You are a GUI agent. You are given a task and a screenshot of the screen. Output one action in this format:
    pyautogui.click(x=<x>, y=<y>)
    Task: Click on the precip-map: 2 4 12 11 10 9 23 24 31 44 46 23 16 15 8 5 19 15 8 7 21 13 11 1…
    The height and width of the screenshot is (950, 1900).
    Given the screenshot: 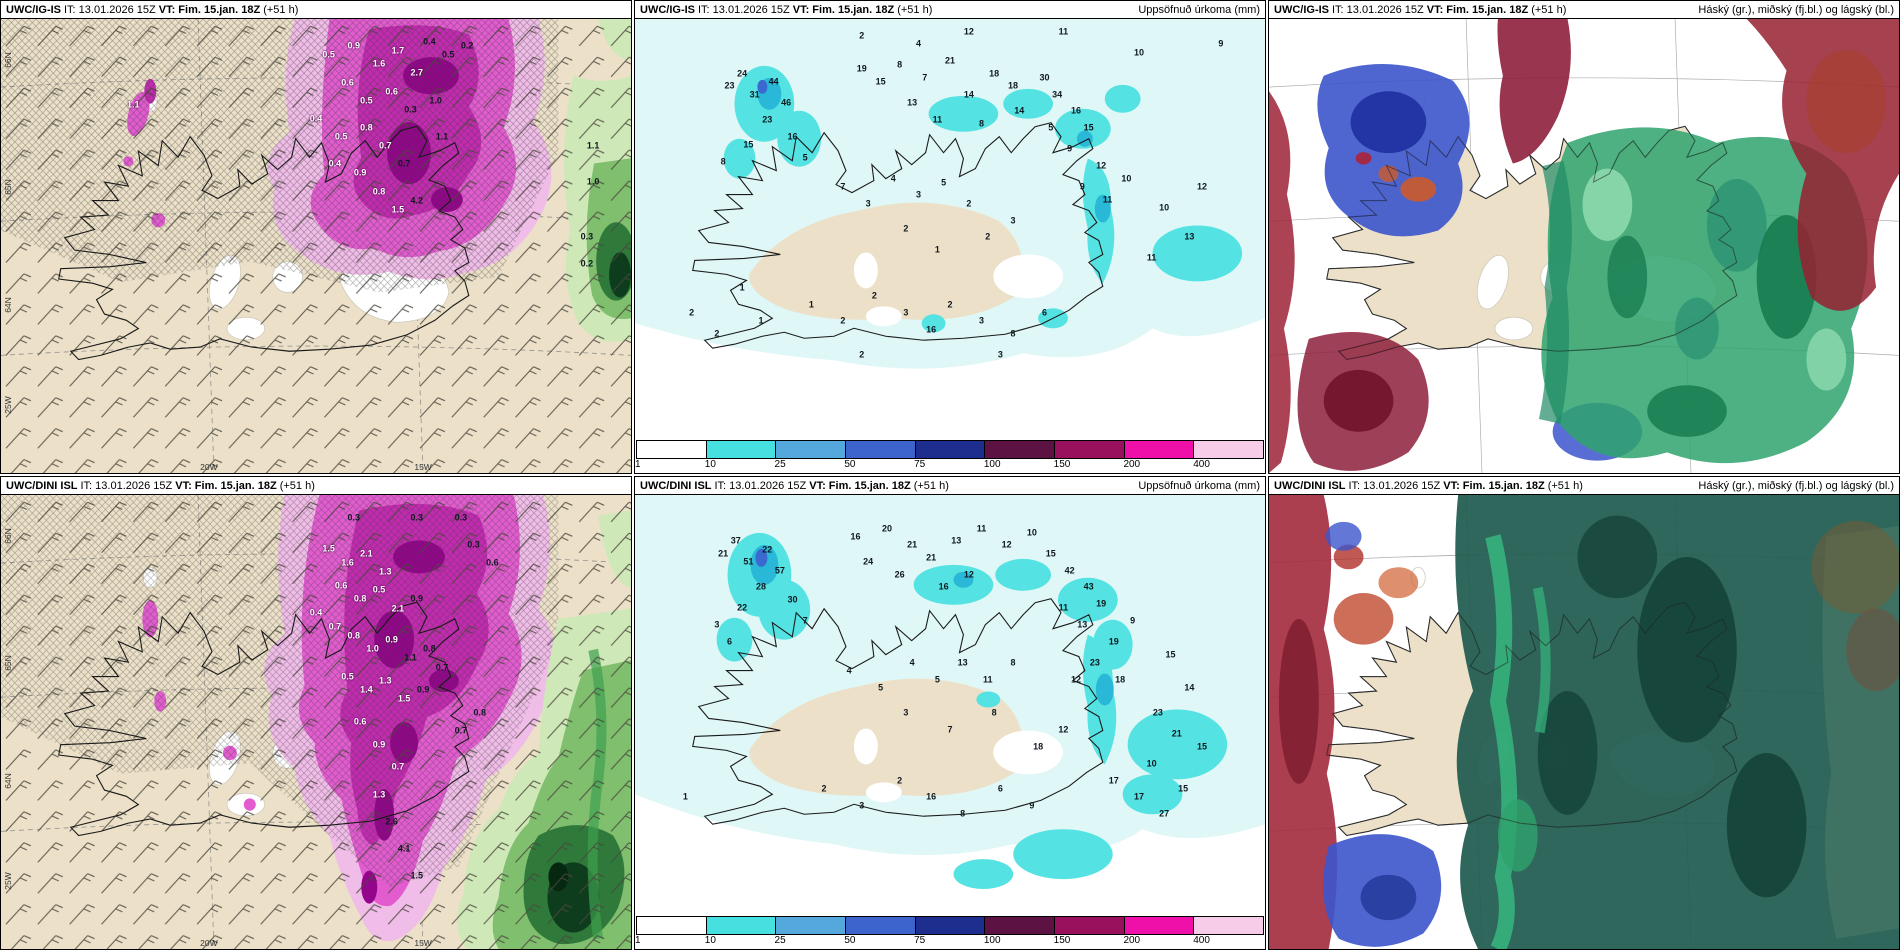 What is the action you would take?
    pyautogui.click(x=950, y=229)
    